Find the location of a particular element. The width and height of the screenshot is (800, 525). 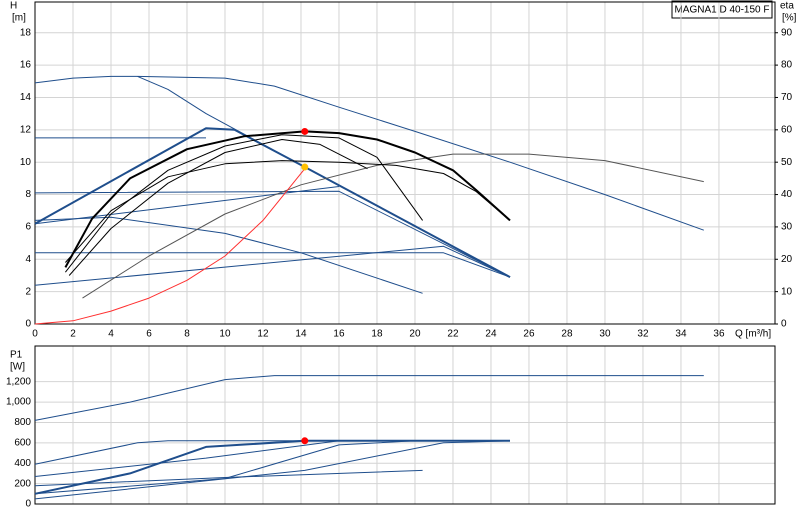

y2-tick-label: 80 is located at coordinates (787, 65).